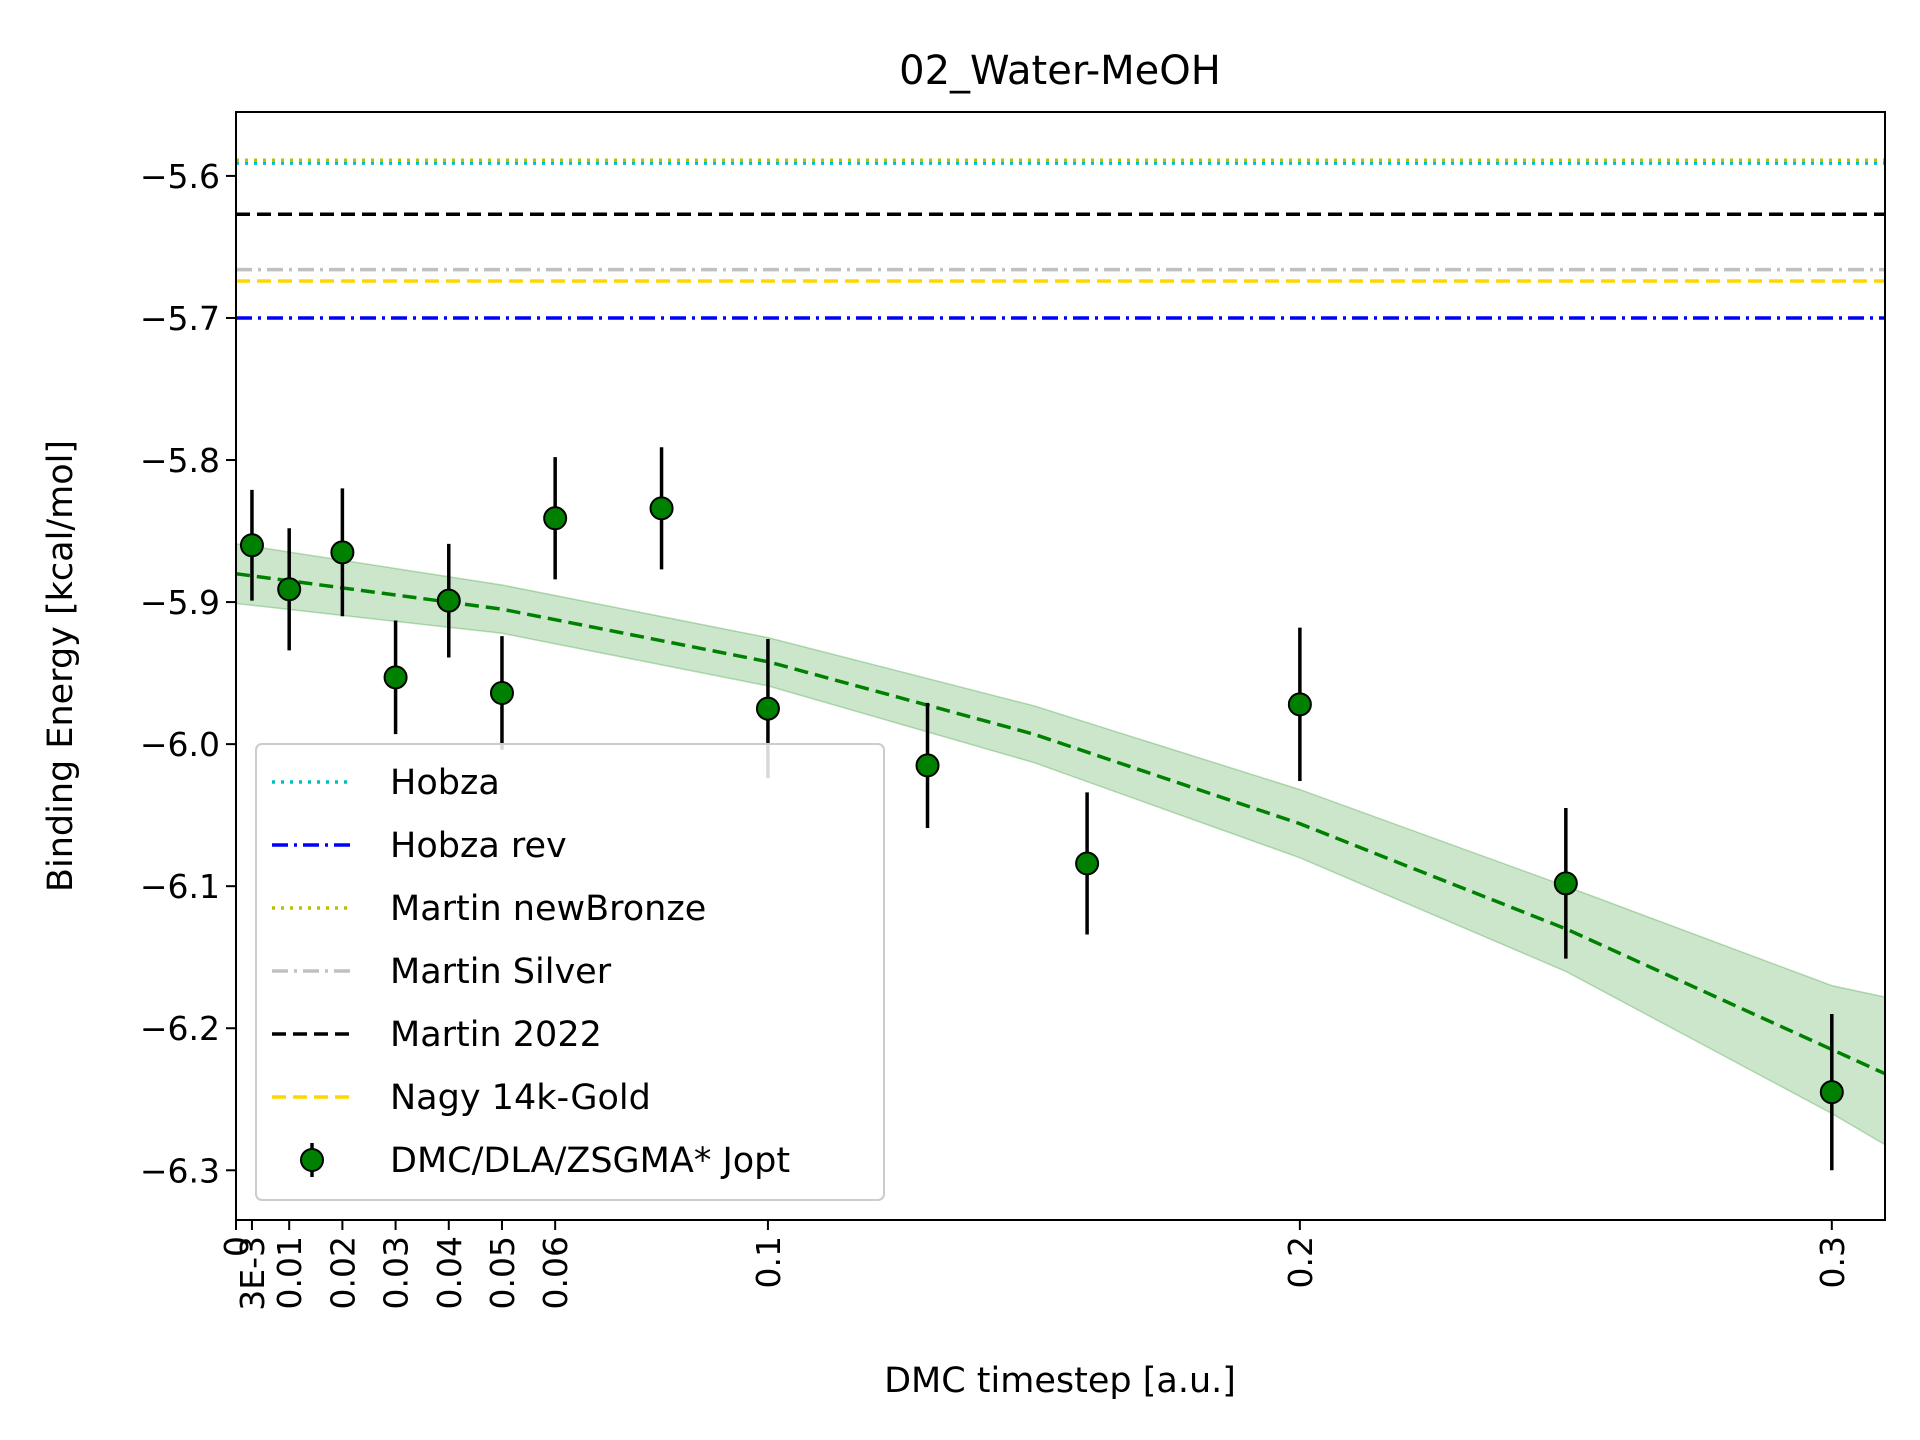  What do you see at coordinates (312, 1160) in the screenshot?
I see `legend-marker-swatch` at bounding box center [312, 1160].